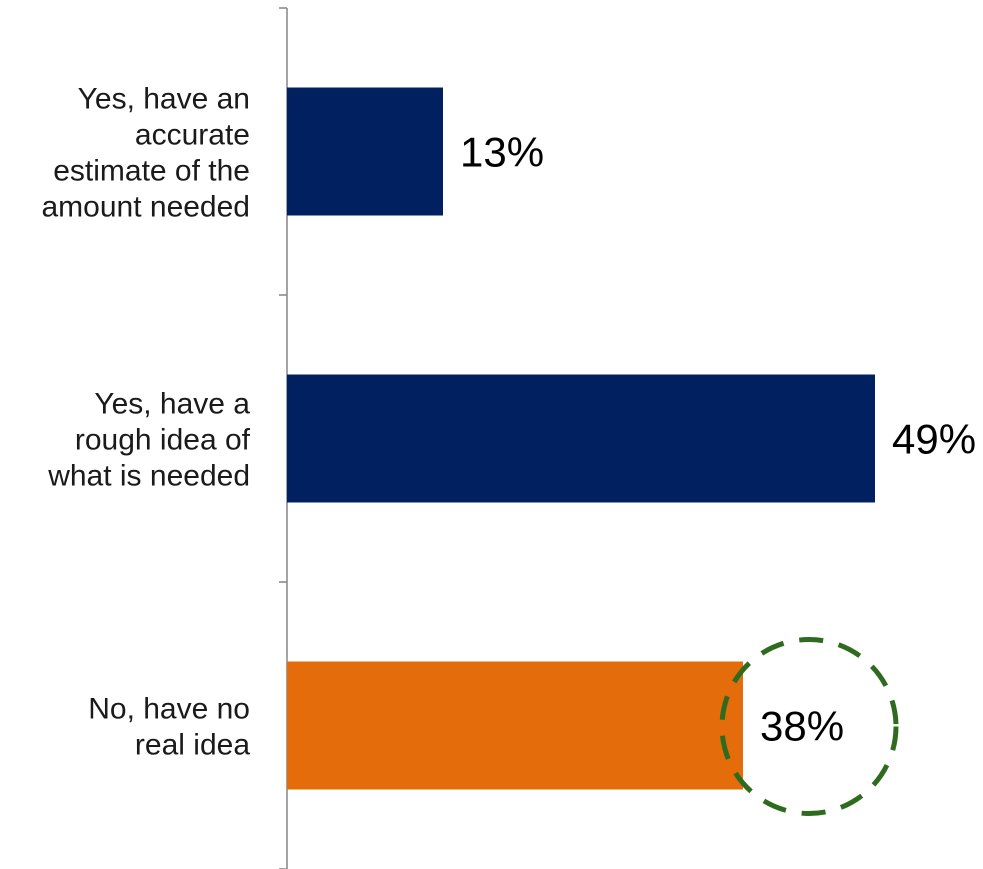 This screenshot has height=869, width=983. What do you see at coordinates (192, 745) in the screenshot?
I see `category-label-line: real idea` at bounding box center [192, 745].